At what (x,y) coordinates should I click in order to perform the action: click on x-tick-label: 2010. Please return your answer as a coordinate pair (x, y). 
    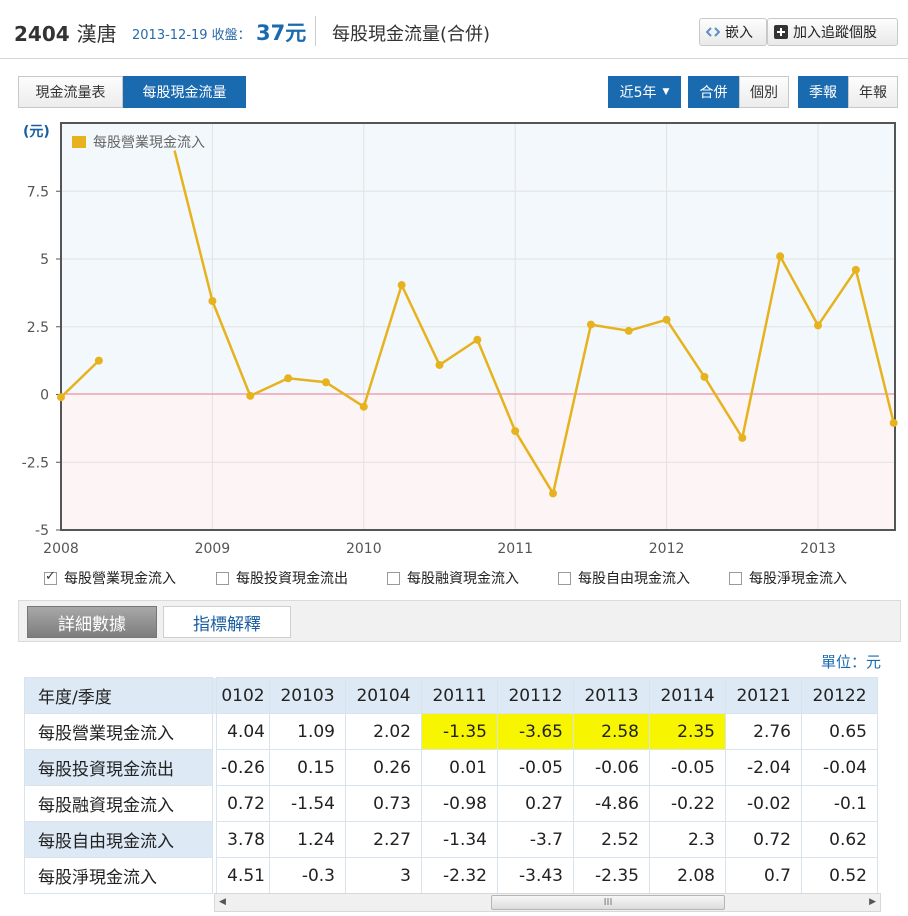
    Looking at the image, I should click on (364, 549).